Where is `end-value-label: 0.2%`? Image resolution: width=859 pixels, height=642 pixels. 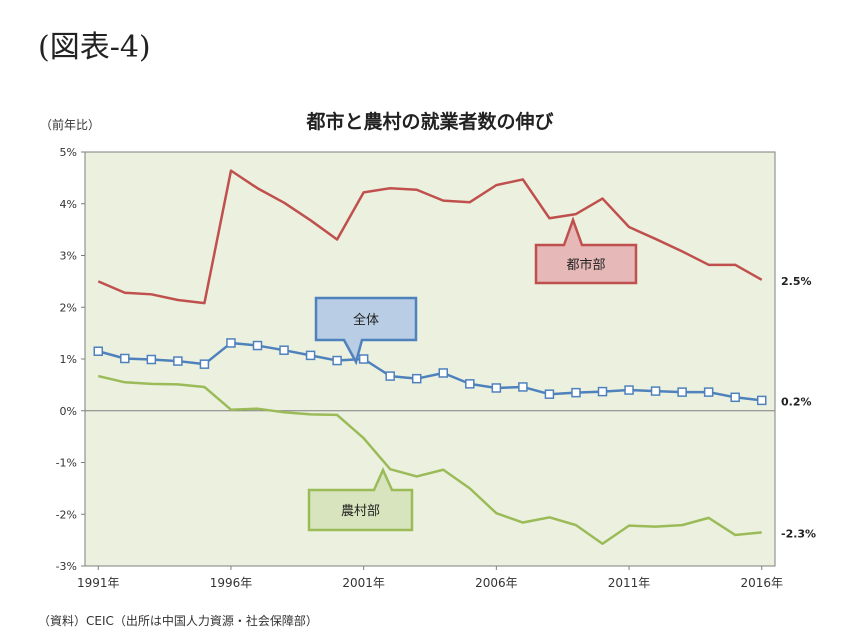 end-value-label: 0.2% is located at coordinates (796, 401).